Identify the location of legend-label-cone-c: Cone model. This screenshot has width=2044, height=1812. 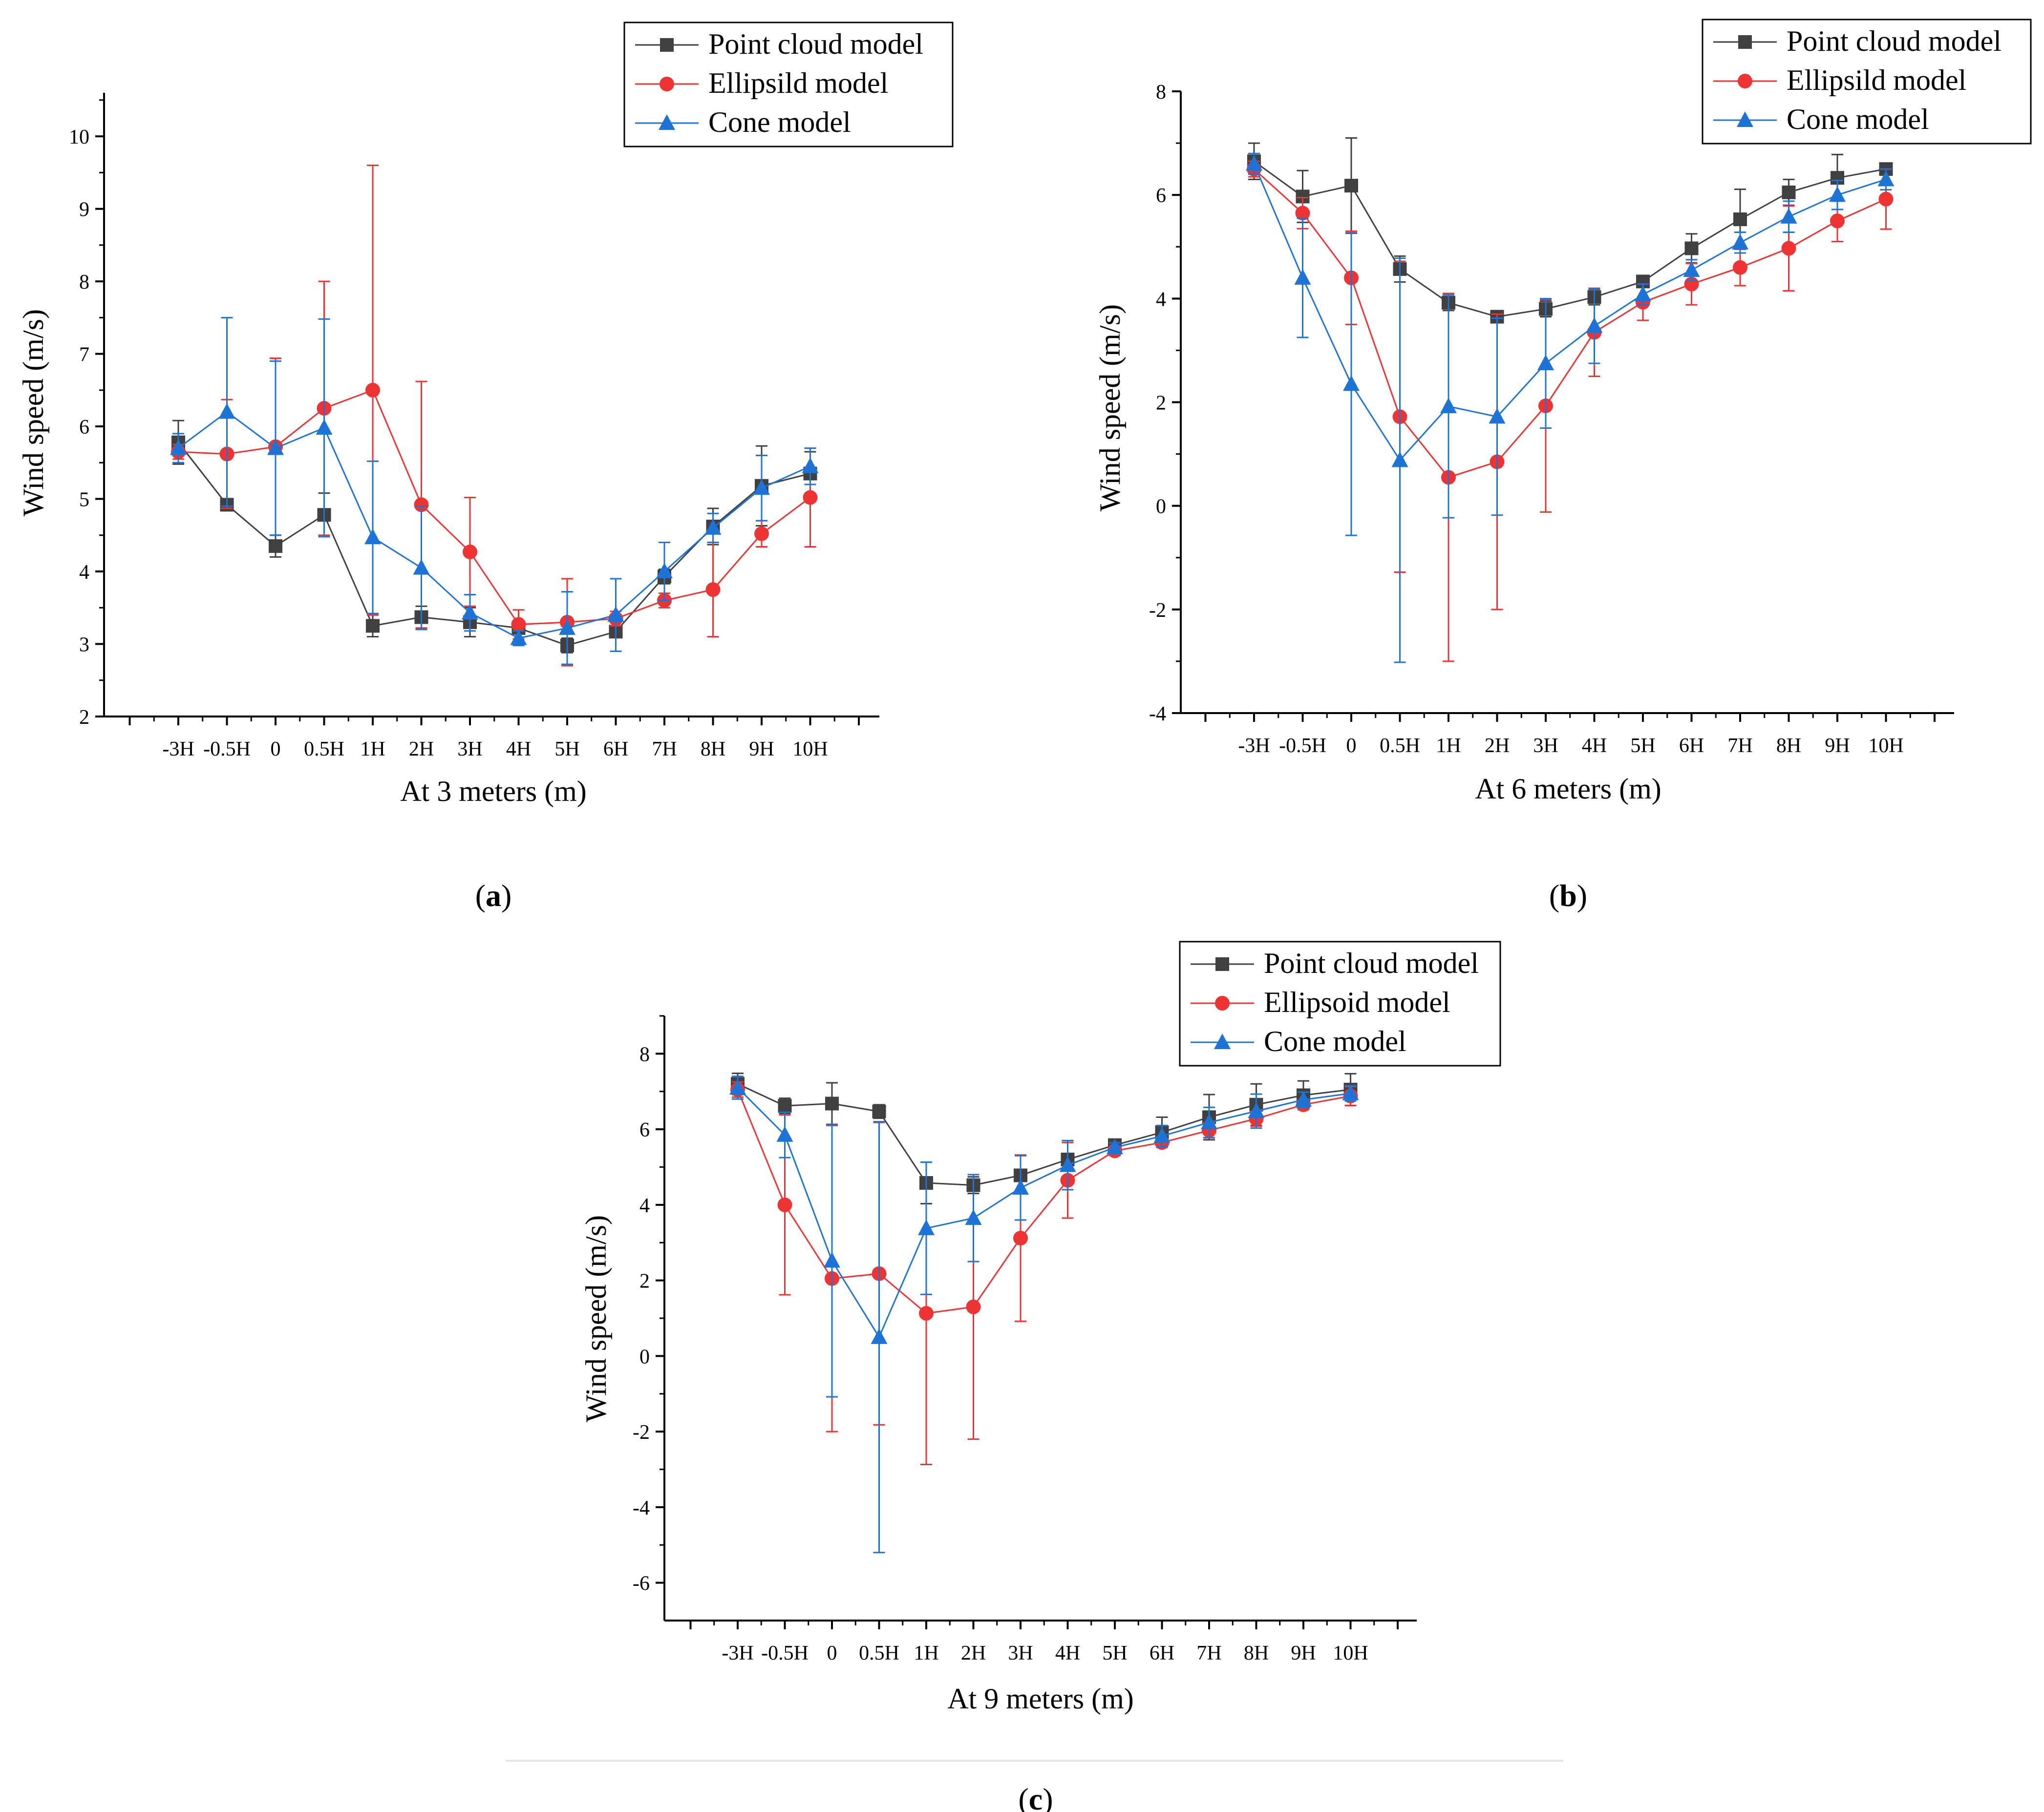
(1335, 1041).